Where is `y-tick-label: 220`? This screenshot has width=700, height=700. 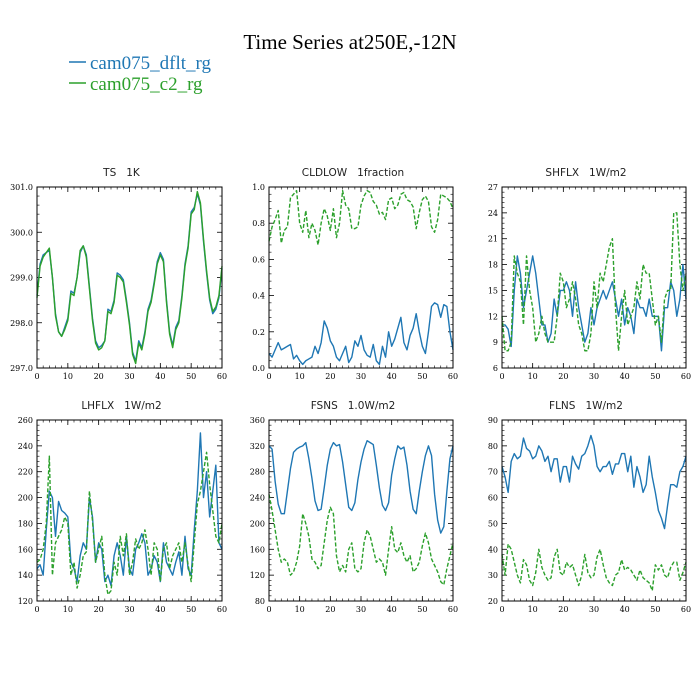
y-tick-label: 220 is located at coordinates (25, 472).